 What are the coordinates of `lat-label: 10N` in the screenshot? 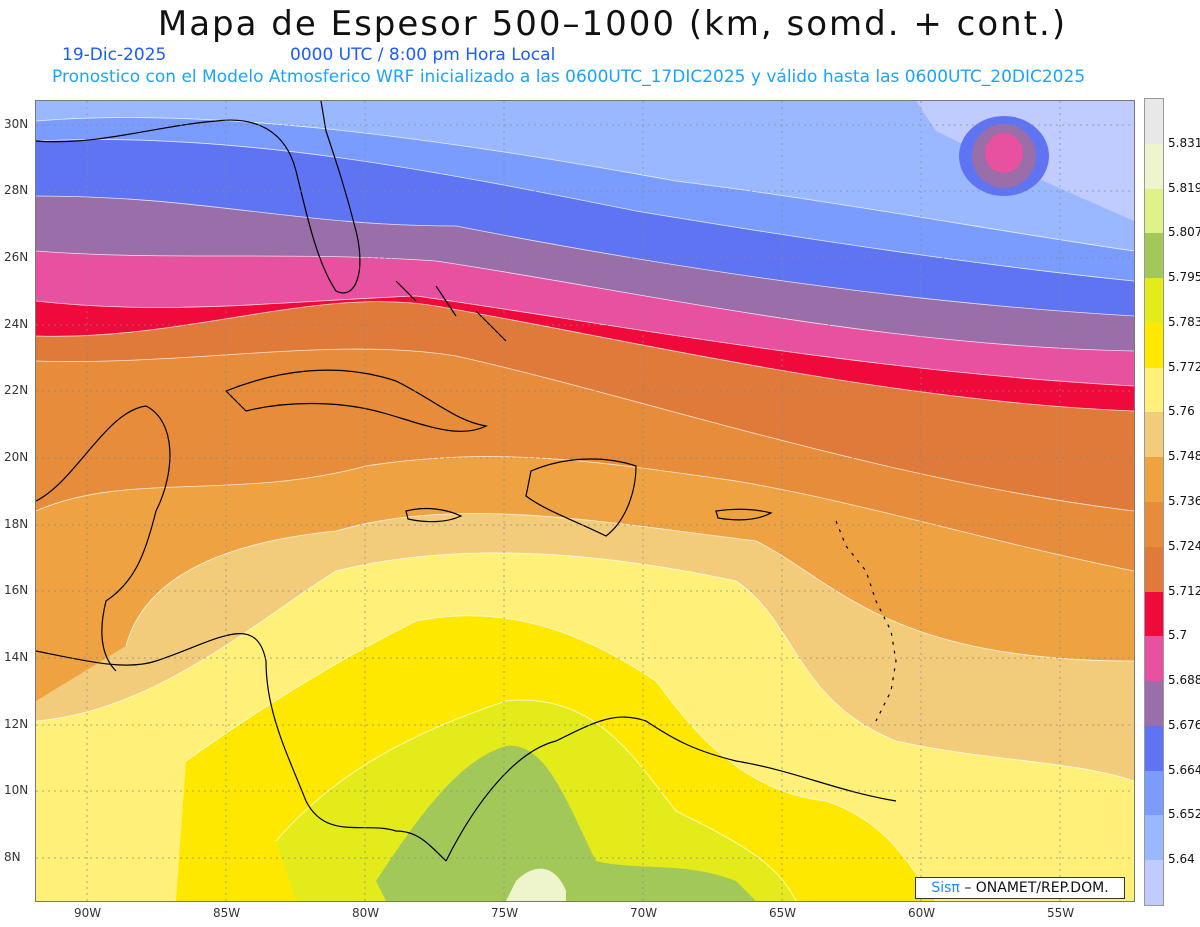 It's located at (16, 790).